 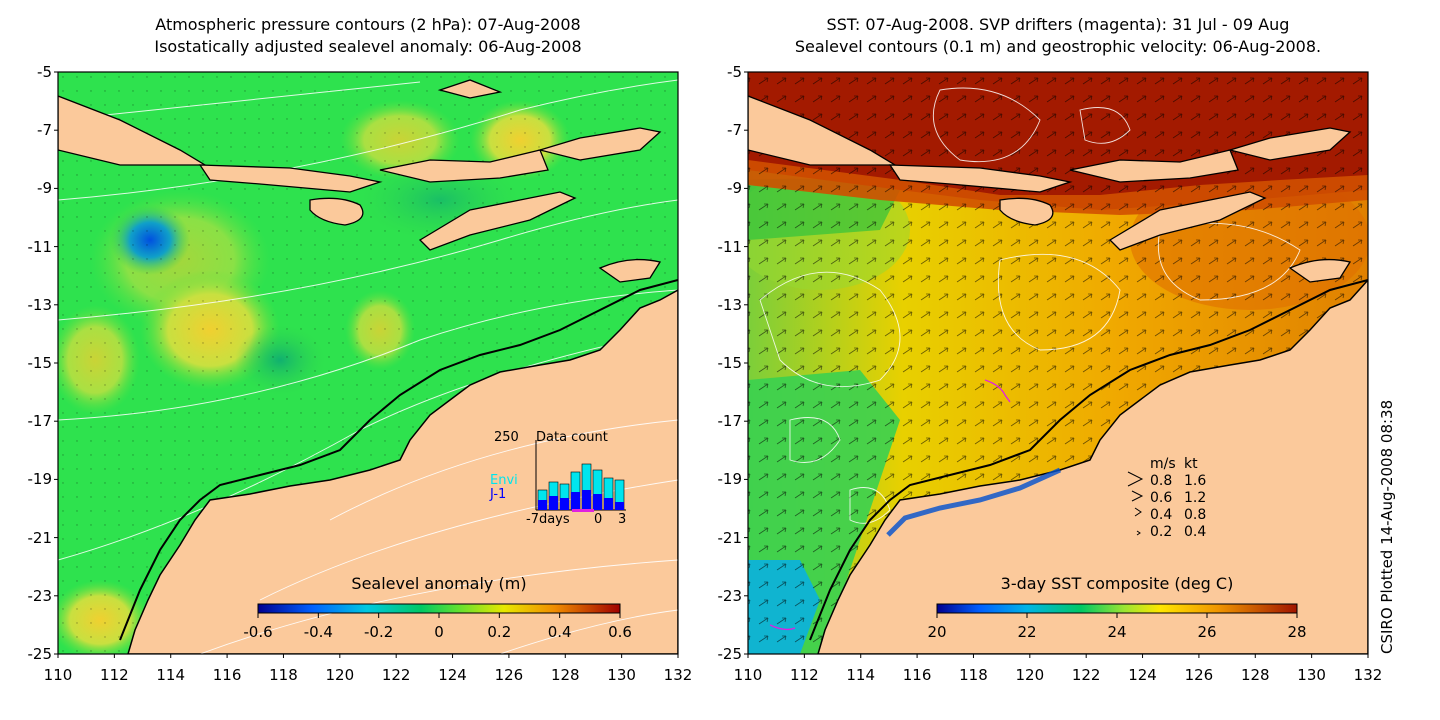 I want to click on colorbar-tick-label: 0.4, so click(x=559, y=632).